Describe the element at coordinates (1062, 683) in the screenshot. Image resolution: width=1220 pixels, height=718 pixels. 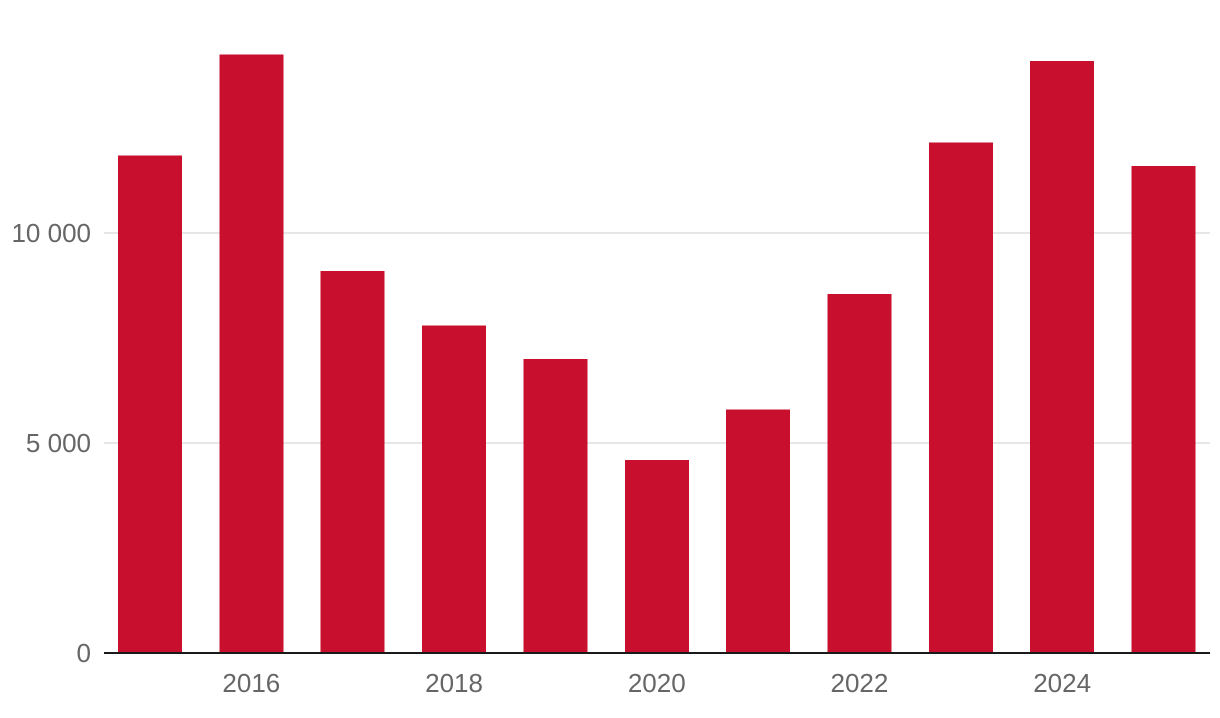
I see `x-tick-label: 2024` at that location.